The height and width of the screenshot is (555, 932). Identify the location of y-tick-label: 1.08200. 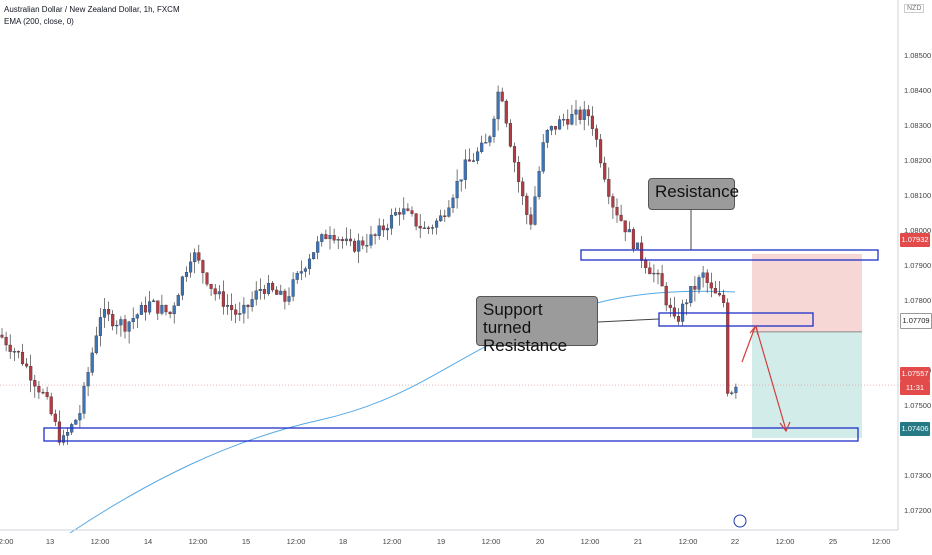
(917, 160).